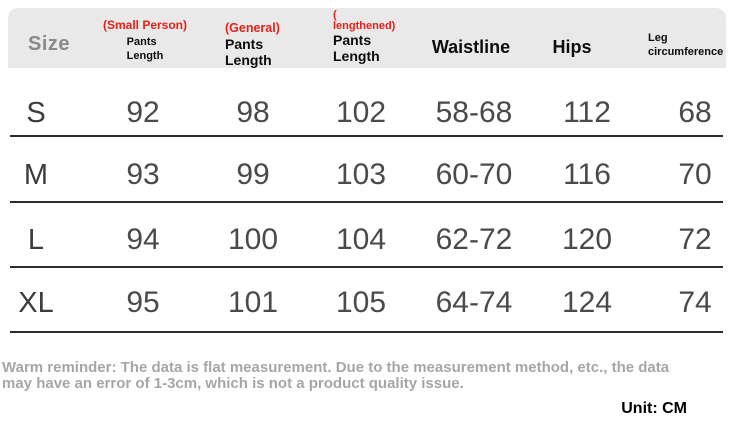 Image resolution: width=734 pixels, height=433 pixels. I want to click on value-cell: 100, so click(253, 239).